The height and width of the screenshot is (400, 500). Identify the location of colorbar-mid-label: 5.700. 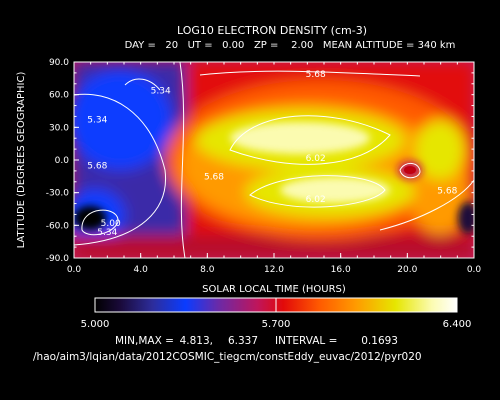
(276, 324).